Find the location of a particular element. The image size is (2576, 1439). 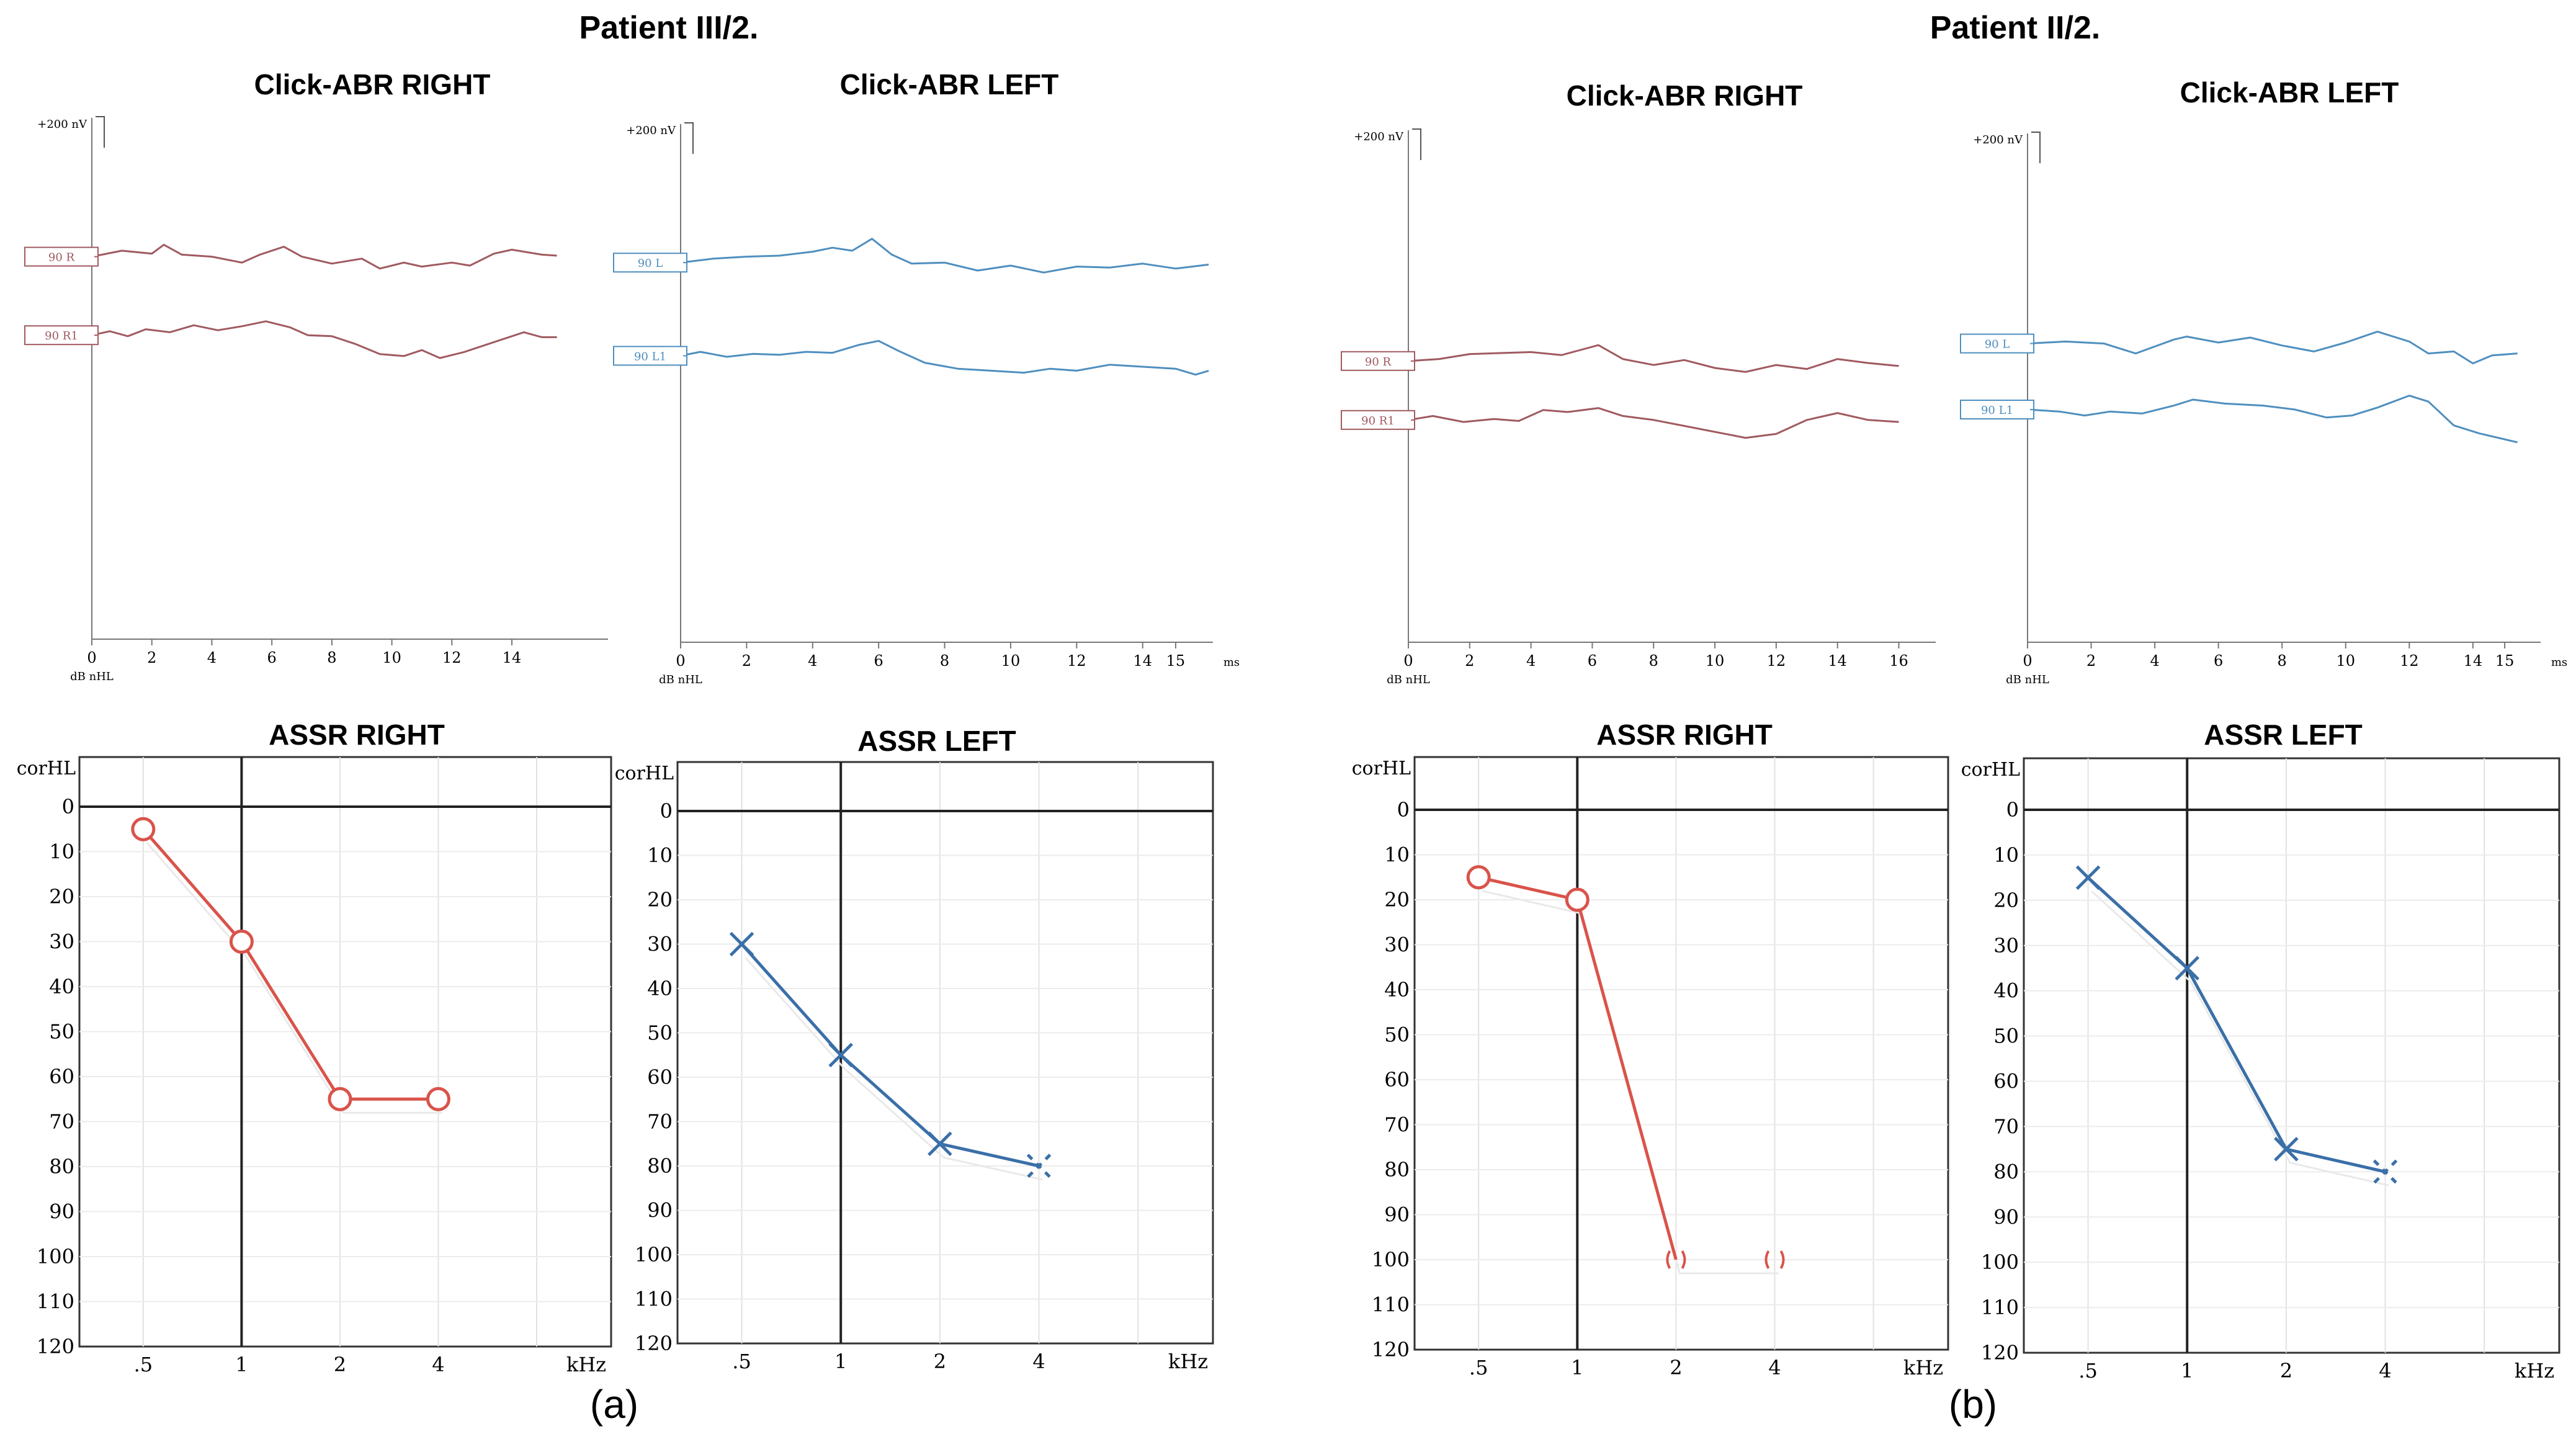

assr-x-tick-label: 4 is located at coordinates (2385, 1371).